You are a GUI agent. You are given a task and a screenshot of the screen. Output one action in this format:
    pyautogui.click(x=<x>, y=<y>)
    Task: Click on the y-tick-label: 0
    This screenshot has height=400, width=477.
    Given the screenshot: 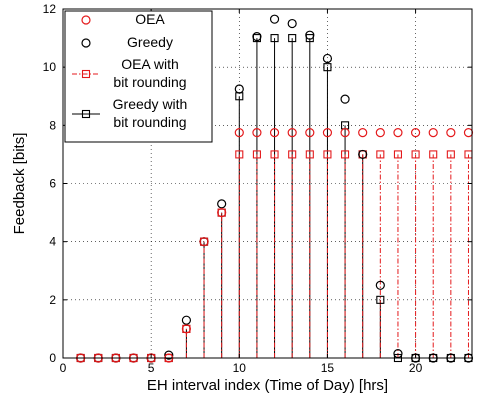 What is the action you would take?
    pyautogui.click(x=52, y=358)
    